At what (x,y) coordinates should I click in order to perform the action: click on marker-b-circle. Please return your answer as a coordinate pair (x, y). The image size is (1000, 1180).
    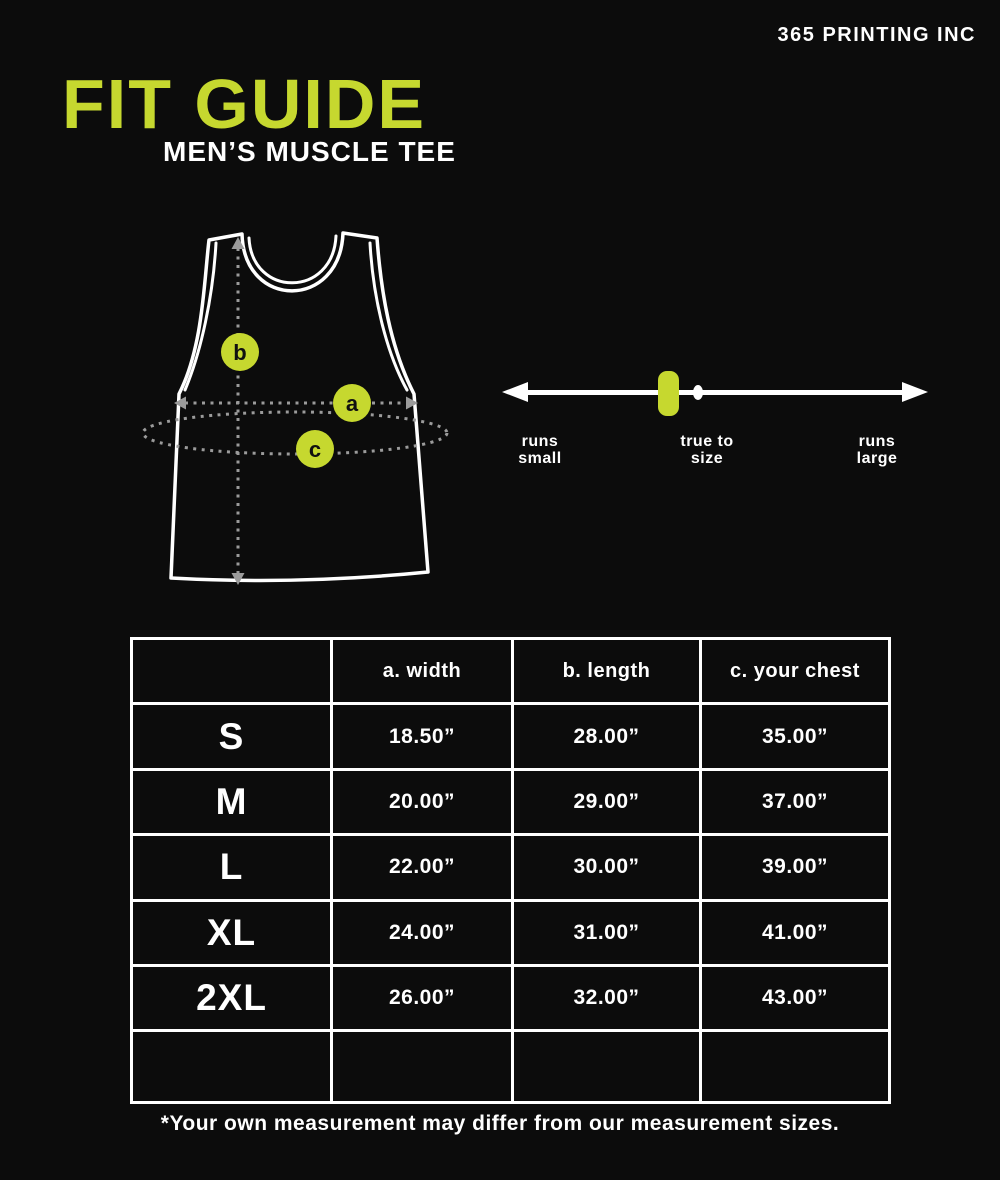
    Looking at the image, I should click on (240, 352).